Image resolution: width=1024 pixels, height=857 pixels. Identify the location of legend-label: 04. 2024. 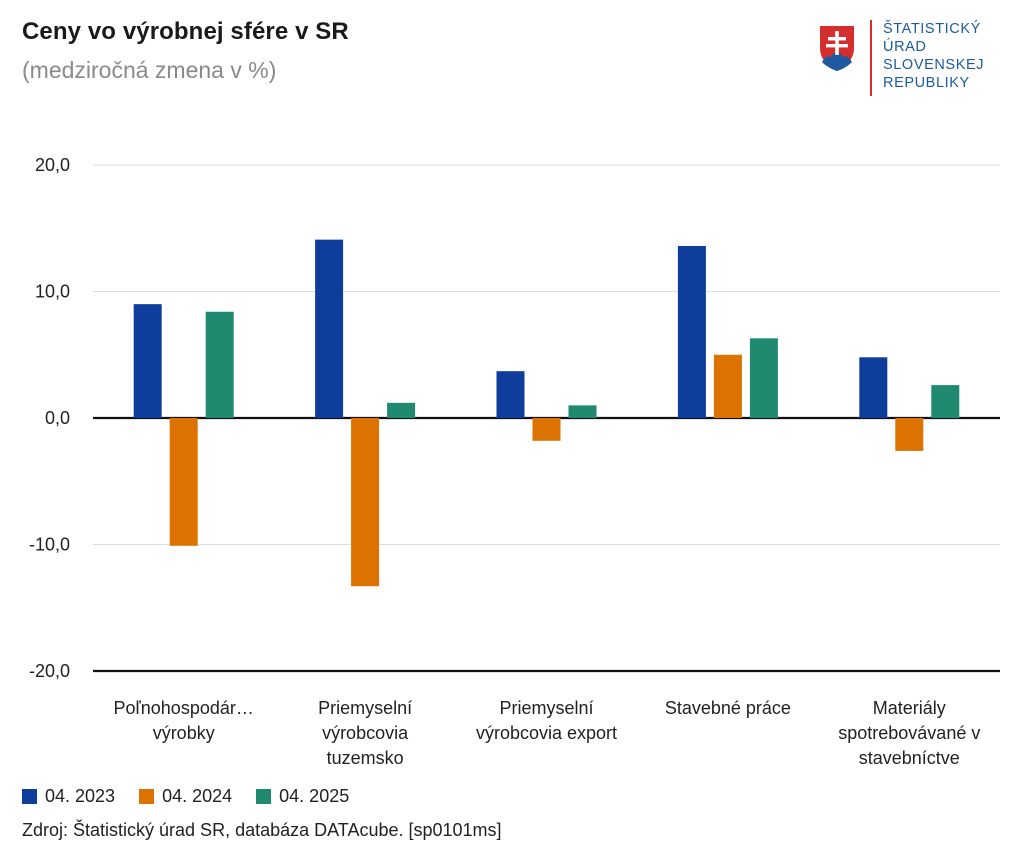
(197, 796).